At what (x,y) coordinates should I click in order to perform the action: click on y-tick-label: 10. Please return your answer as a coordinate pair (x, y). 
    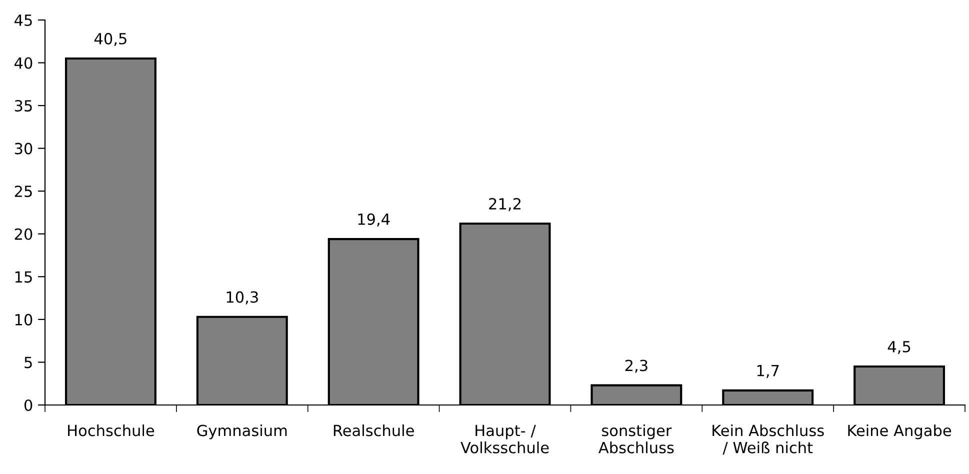
    Looking at the image, I should click on (23, 320).